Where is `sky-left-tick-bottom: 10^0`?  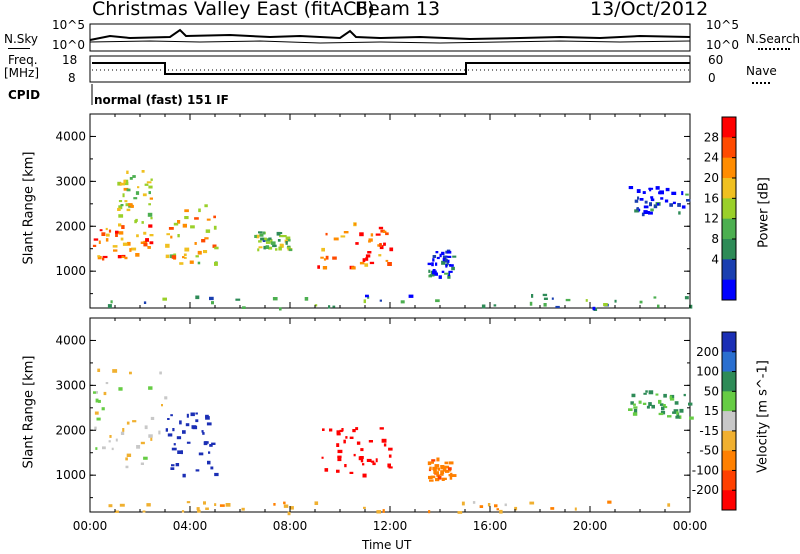
sky-left-tick-bottom: 10^0 is located at coordinates (68, 45).